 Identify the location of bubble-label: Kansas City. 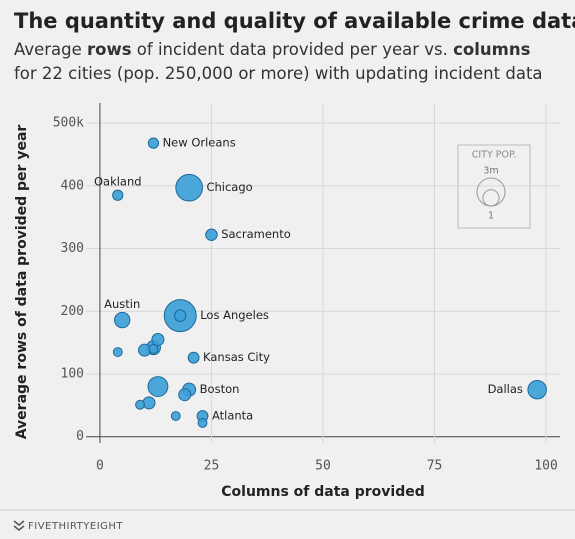
(236, 357).